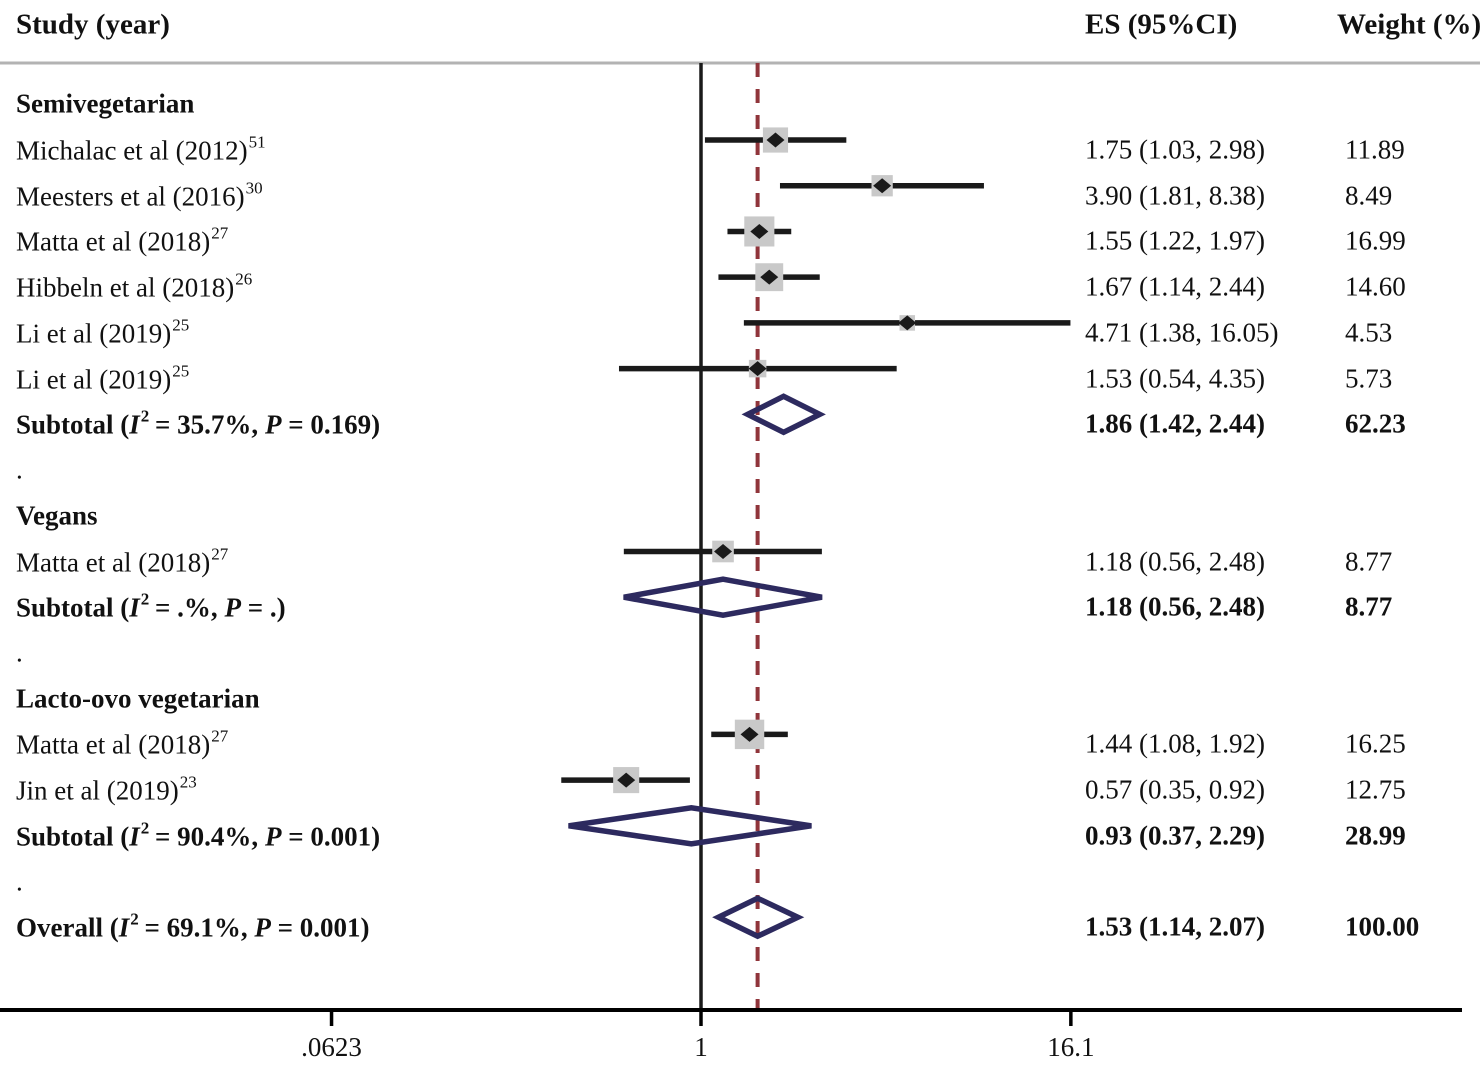 The image size is (1480, 1068). Describe the element at coordinates (1071, 1047) in the screenshot. I see `axis-tick-label: 16.1` at that location.